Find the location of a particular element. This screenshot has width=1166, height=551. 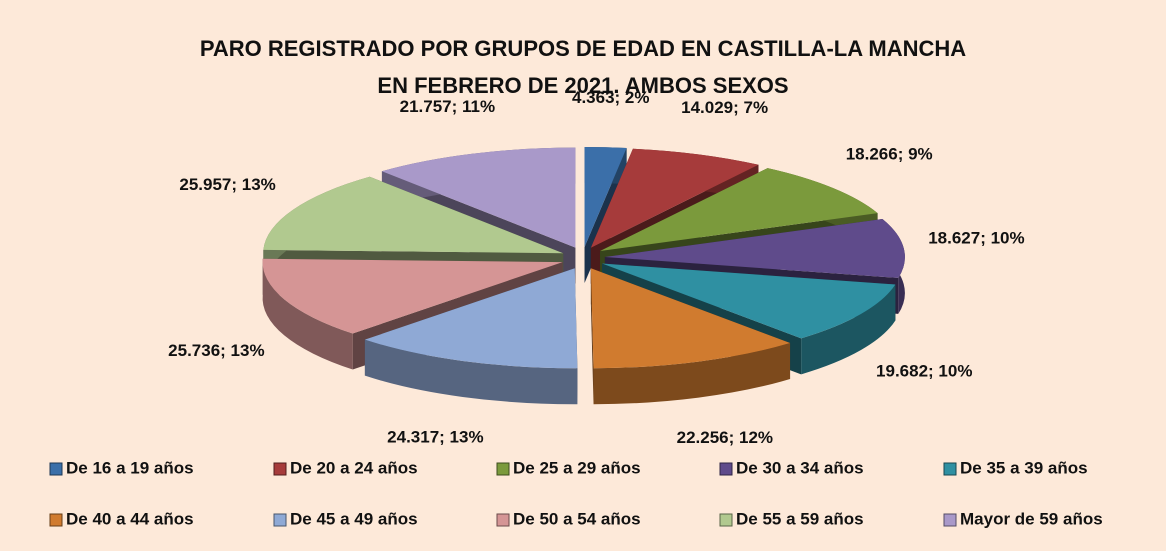

slice-face is located at coordinates (592, 336).